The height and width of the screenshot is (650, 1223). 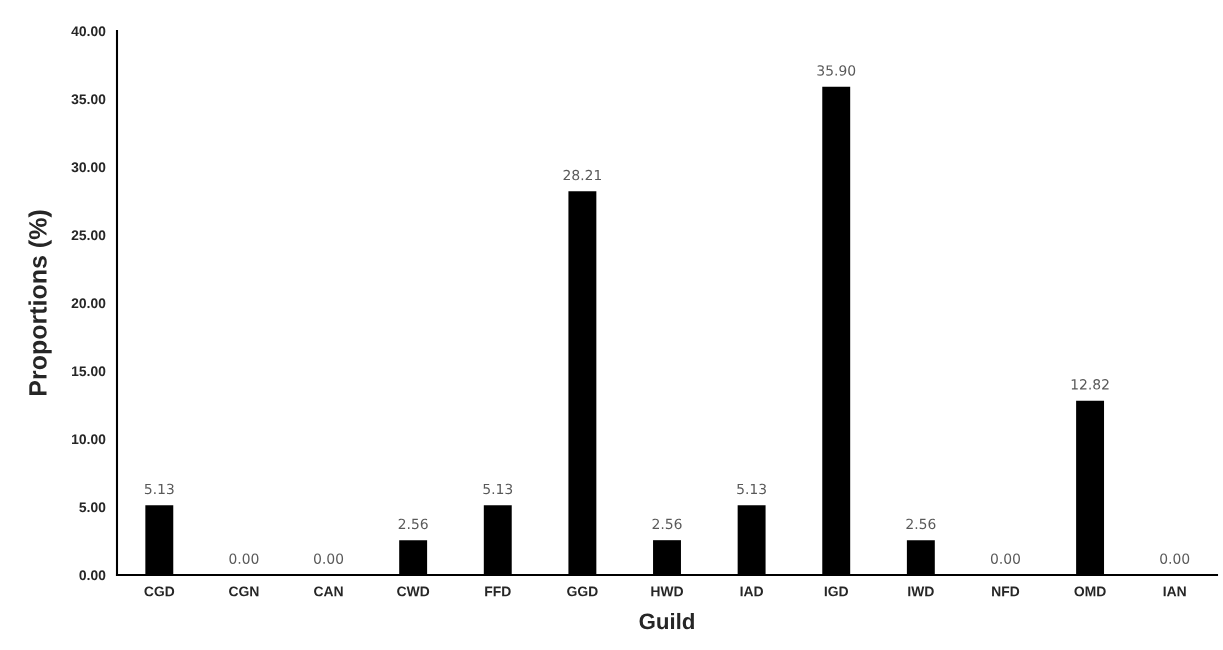 What do you see at coordinates (836, 591) in the screenshot?
I see `x-tick-label: IGD` at bounding box center [836, 591].